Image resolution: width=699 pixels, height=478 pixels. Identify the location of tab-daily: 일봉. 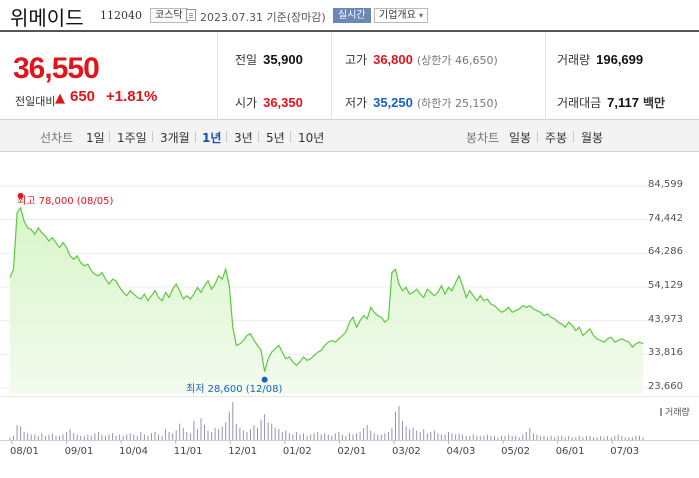
(520, 138).